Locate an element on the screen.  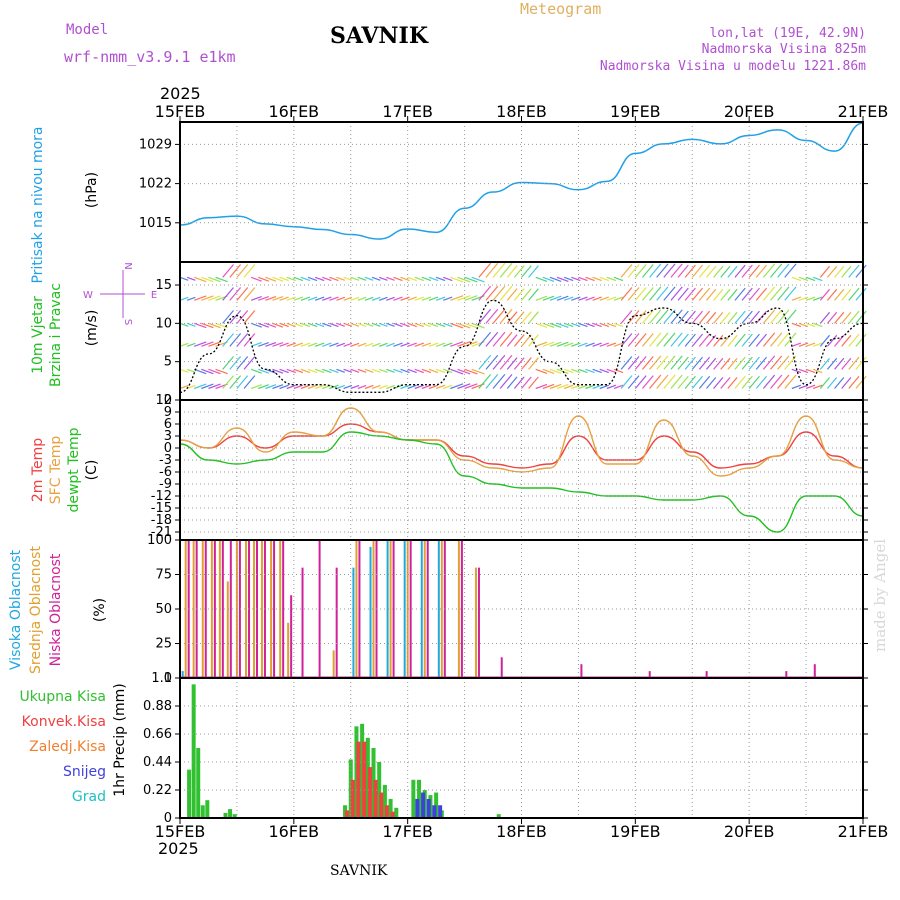
temp-series-line is located at coordinates (521, 442).